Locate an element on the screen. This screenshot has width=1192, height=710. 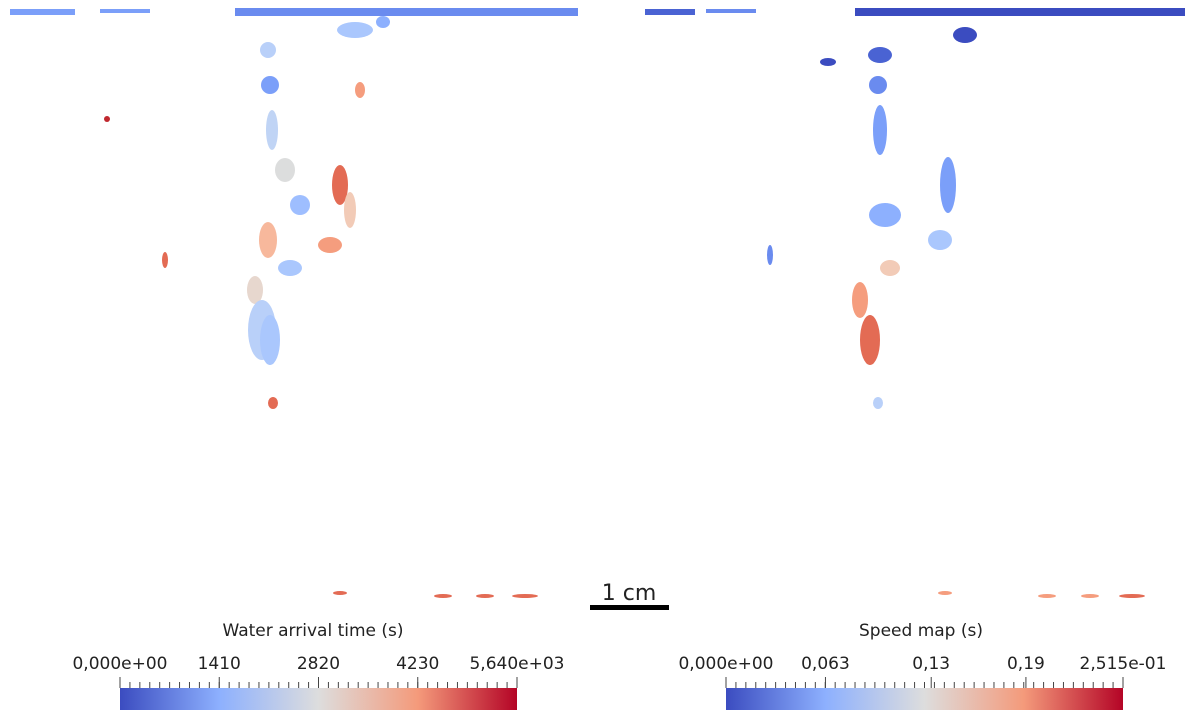
colorbar-tick-label: 0,13 is located at coordinates (931, 664).